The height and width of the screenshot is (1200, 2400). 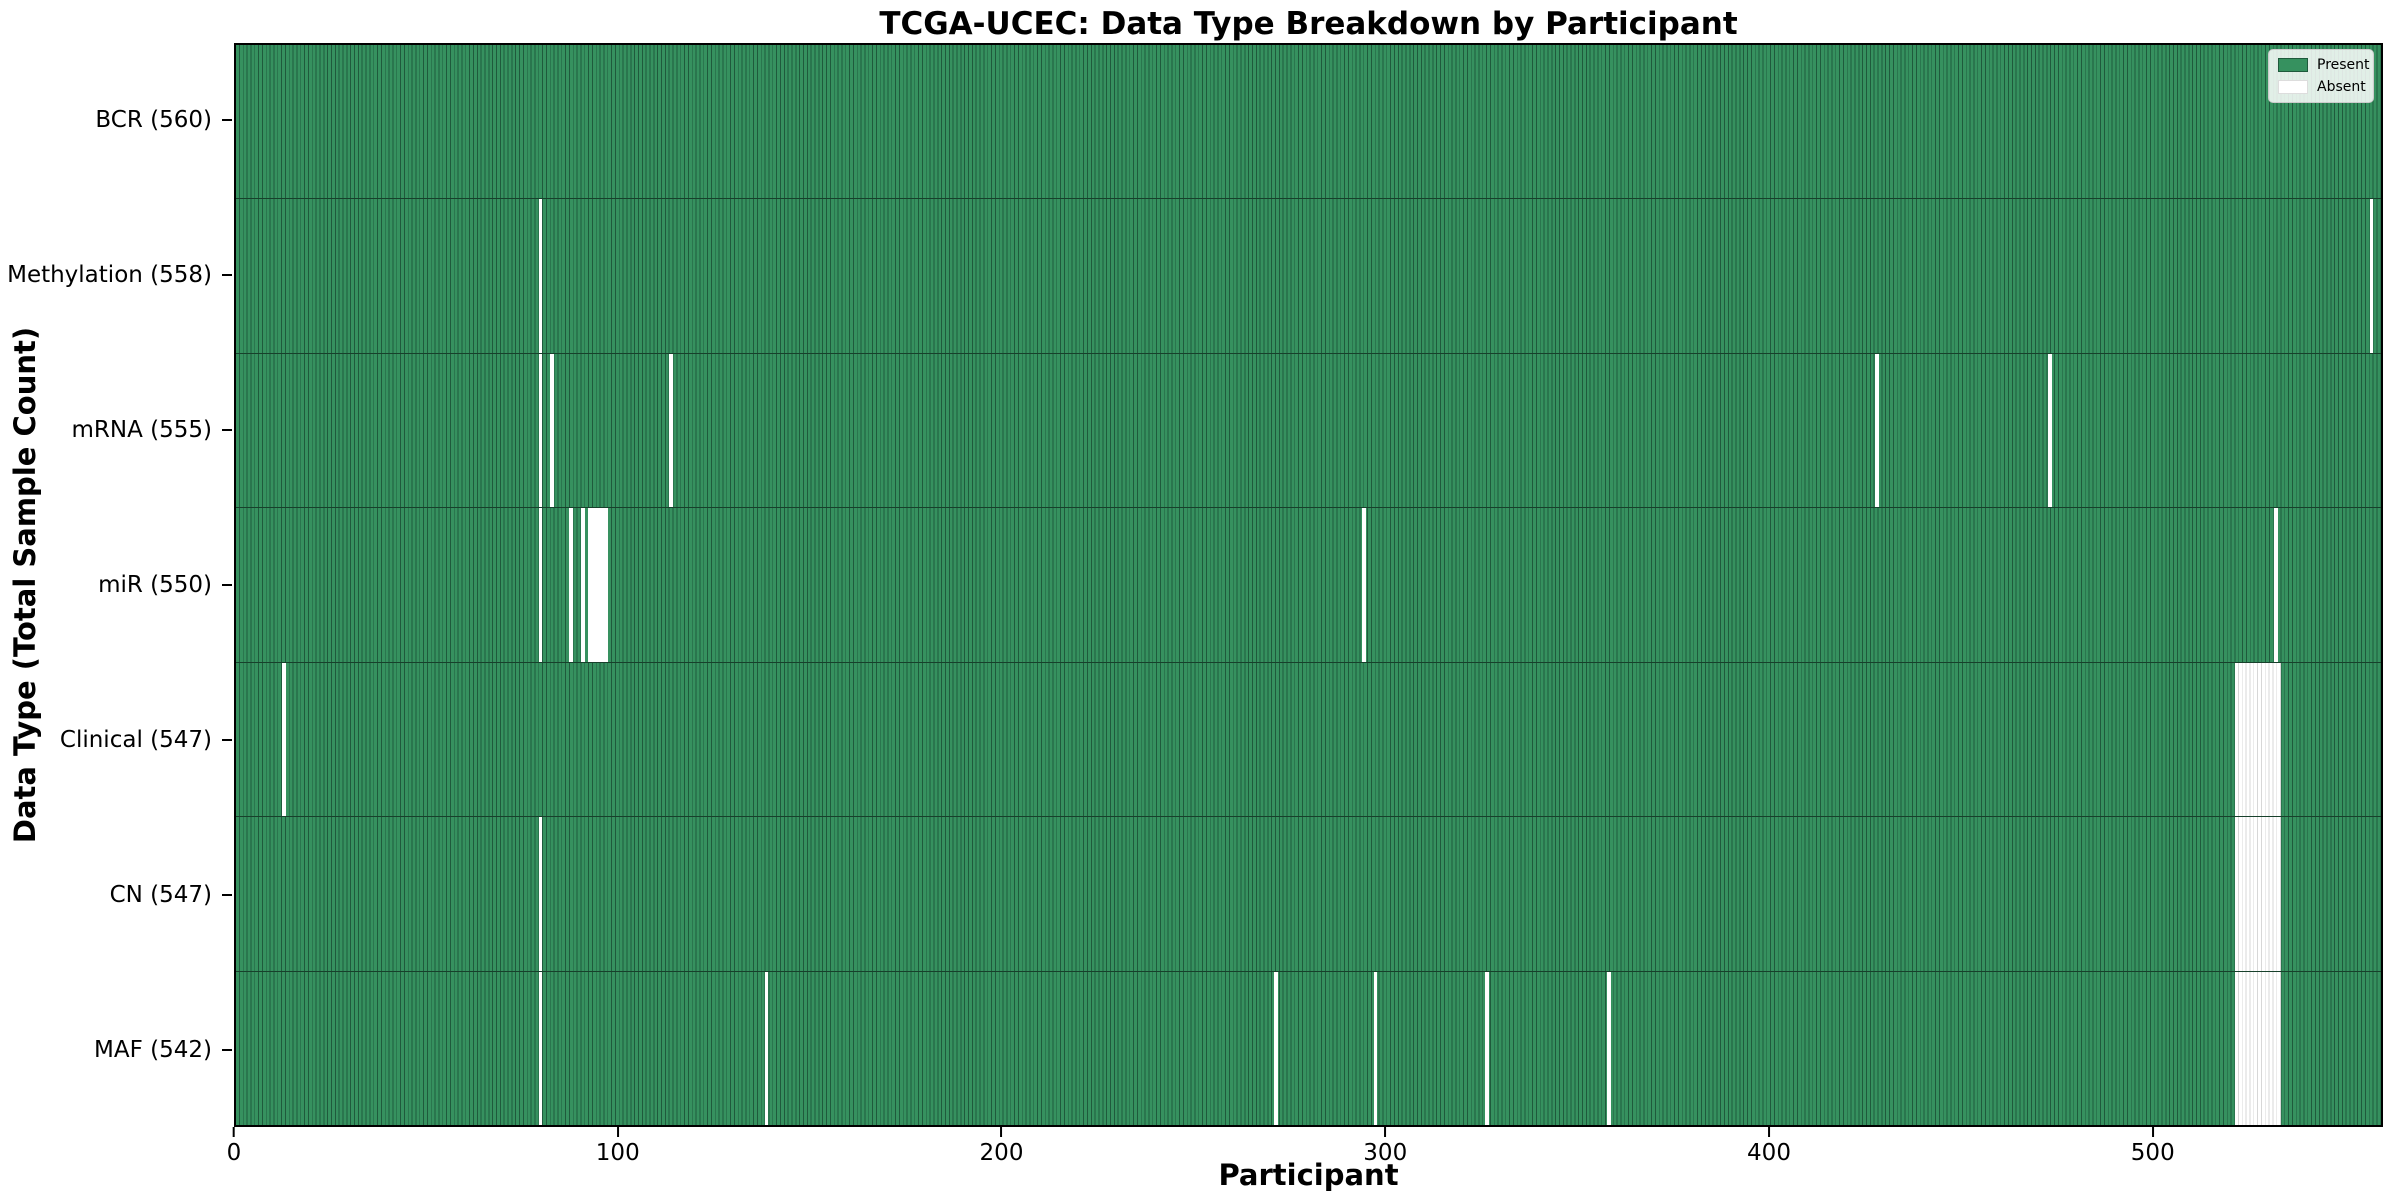 I want to click on x-tick-500: 500, so click(x=2153, y=1146).